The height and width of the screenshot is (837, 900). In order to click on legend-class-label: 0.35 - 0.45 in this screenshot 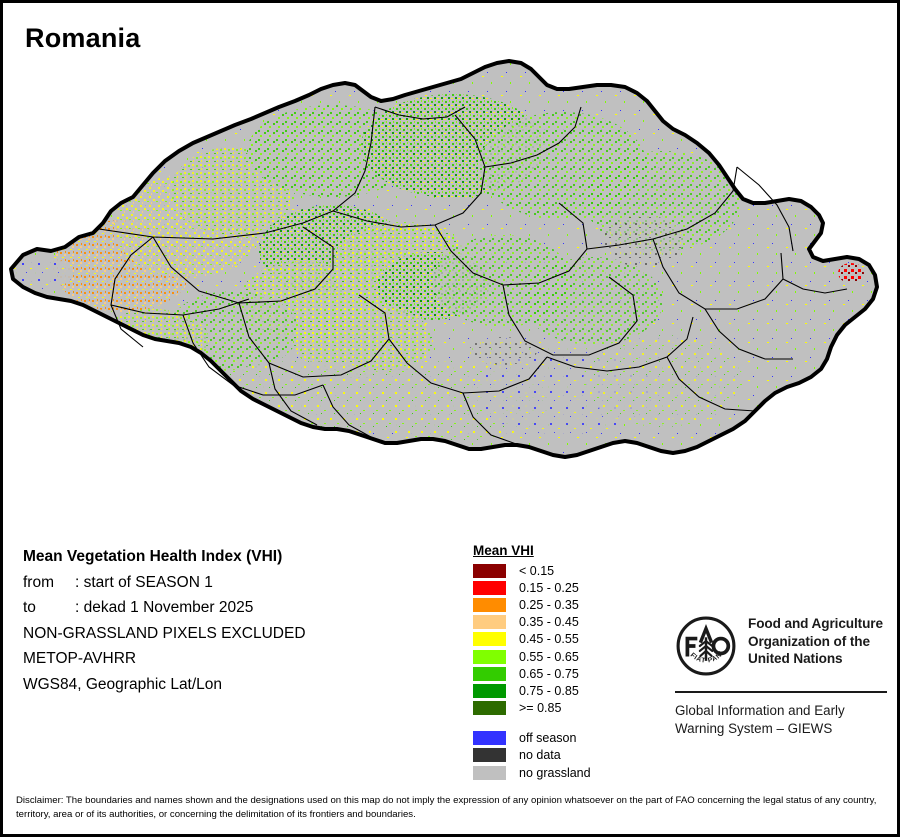, I will do `click(549, 622)`.